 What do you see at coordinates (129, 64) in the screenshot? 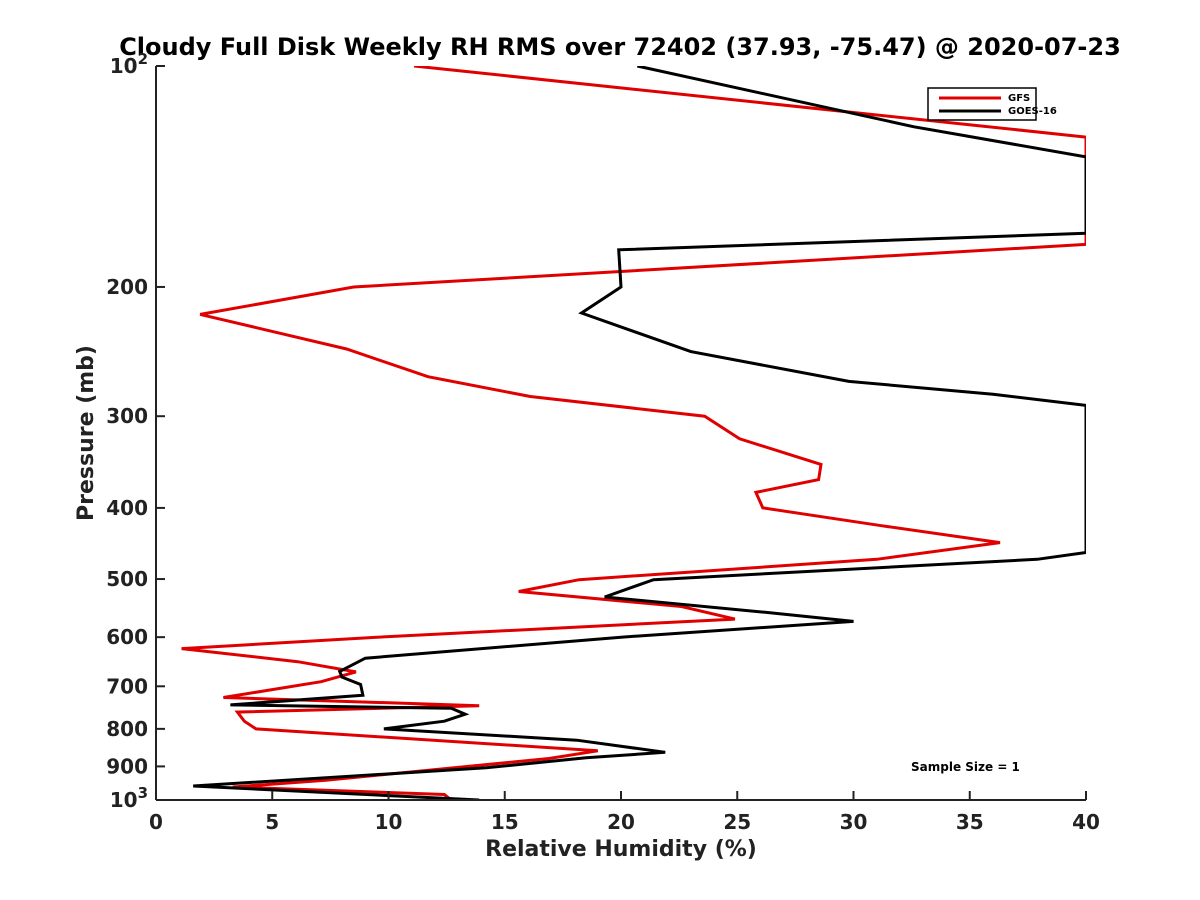
I see `y-tick-label: 10²` at bounding box center [129, 64].